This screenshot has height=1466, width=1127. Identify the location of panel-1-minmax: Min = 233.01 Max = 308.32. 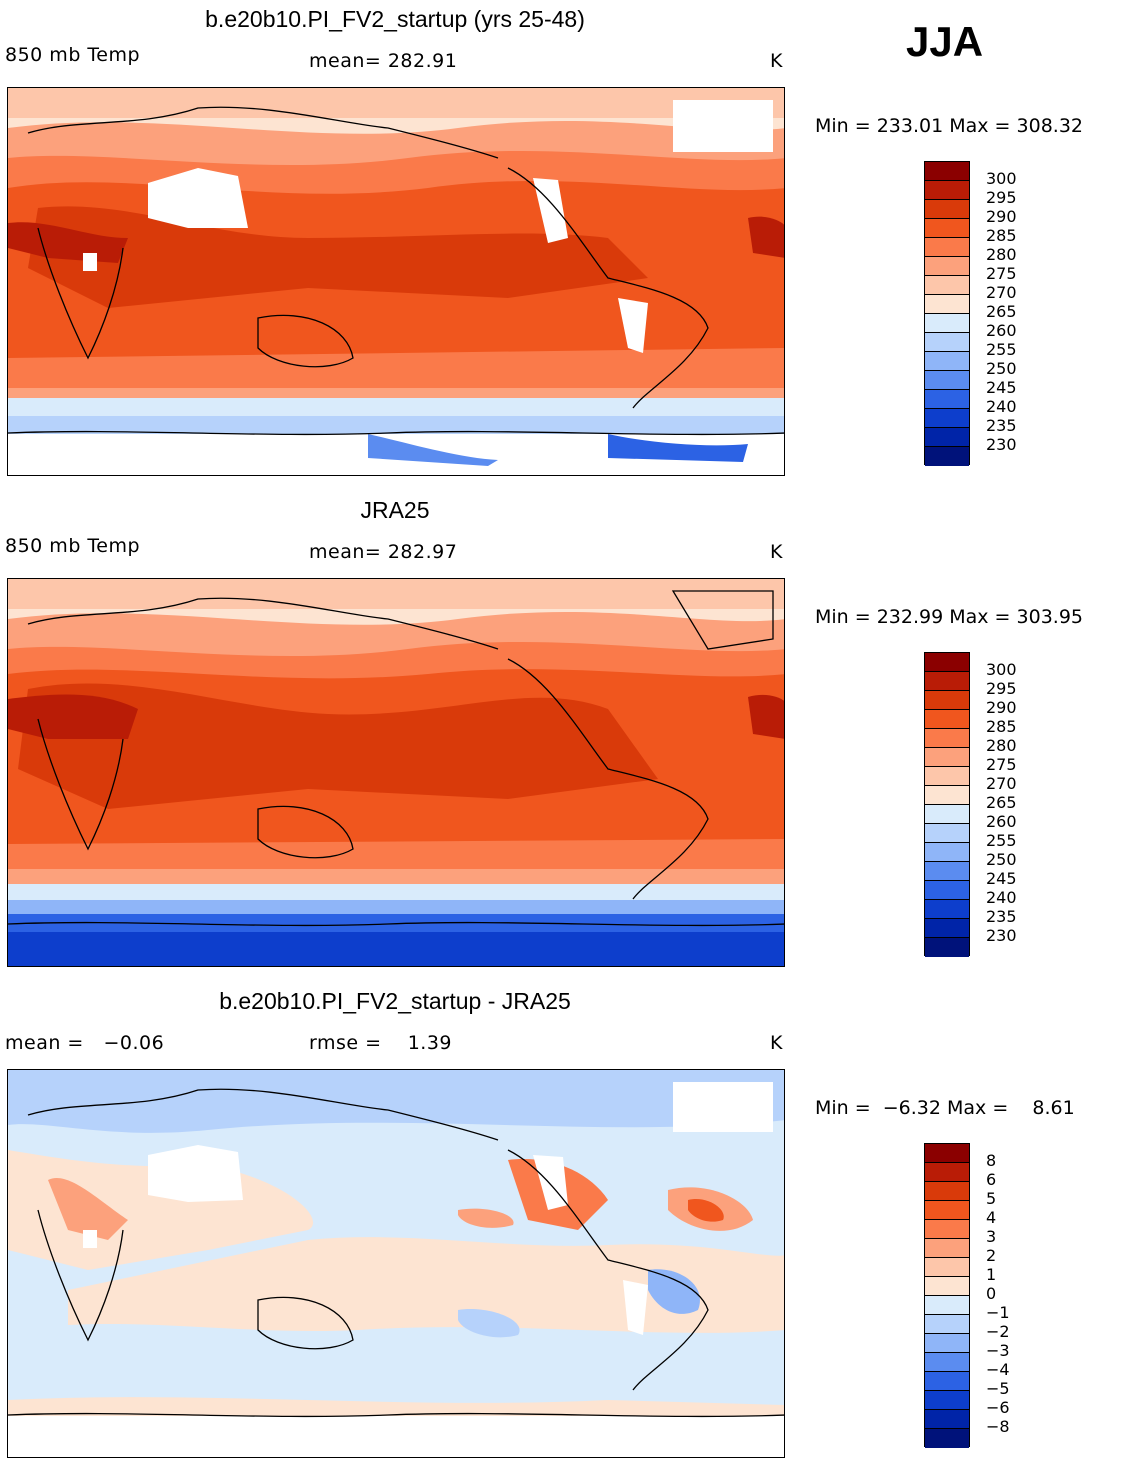
(949, 126).